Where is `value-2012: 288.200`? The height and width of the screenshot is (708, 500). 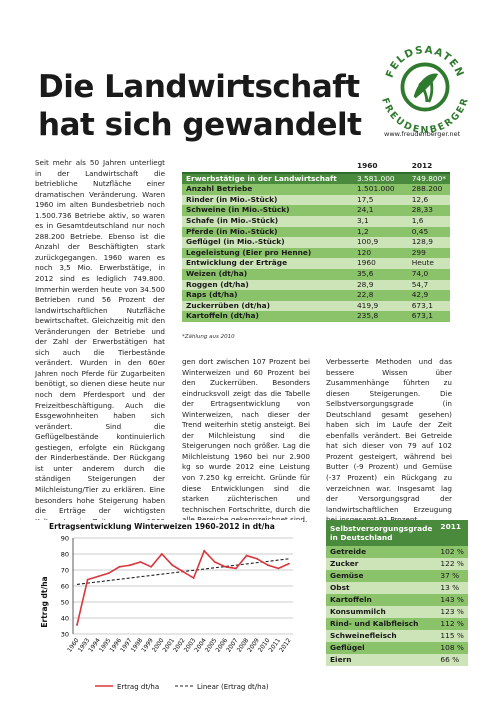
value-2012: 288.200 is located at coordinates (428, 189).